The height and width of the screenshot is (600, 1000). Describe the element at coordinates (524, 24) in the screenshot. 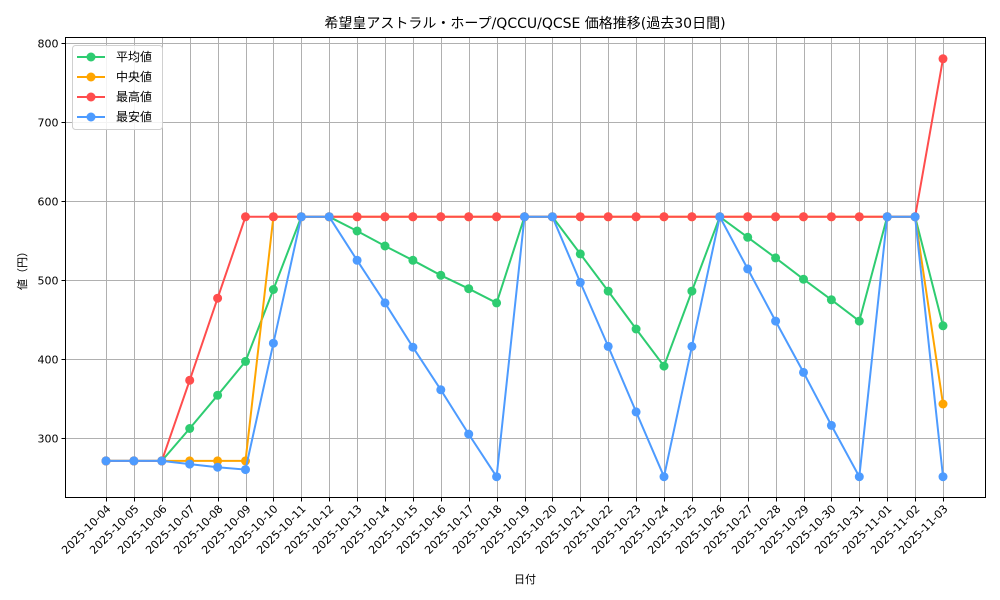

I see `chart-title: 希望皇アストラル・ホープ/QCCU/QCSE 価格推移(過去30日間)` at that location.